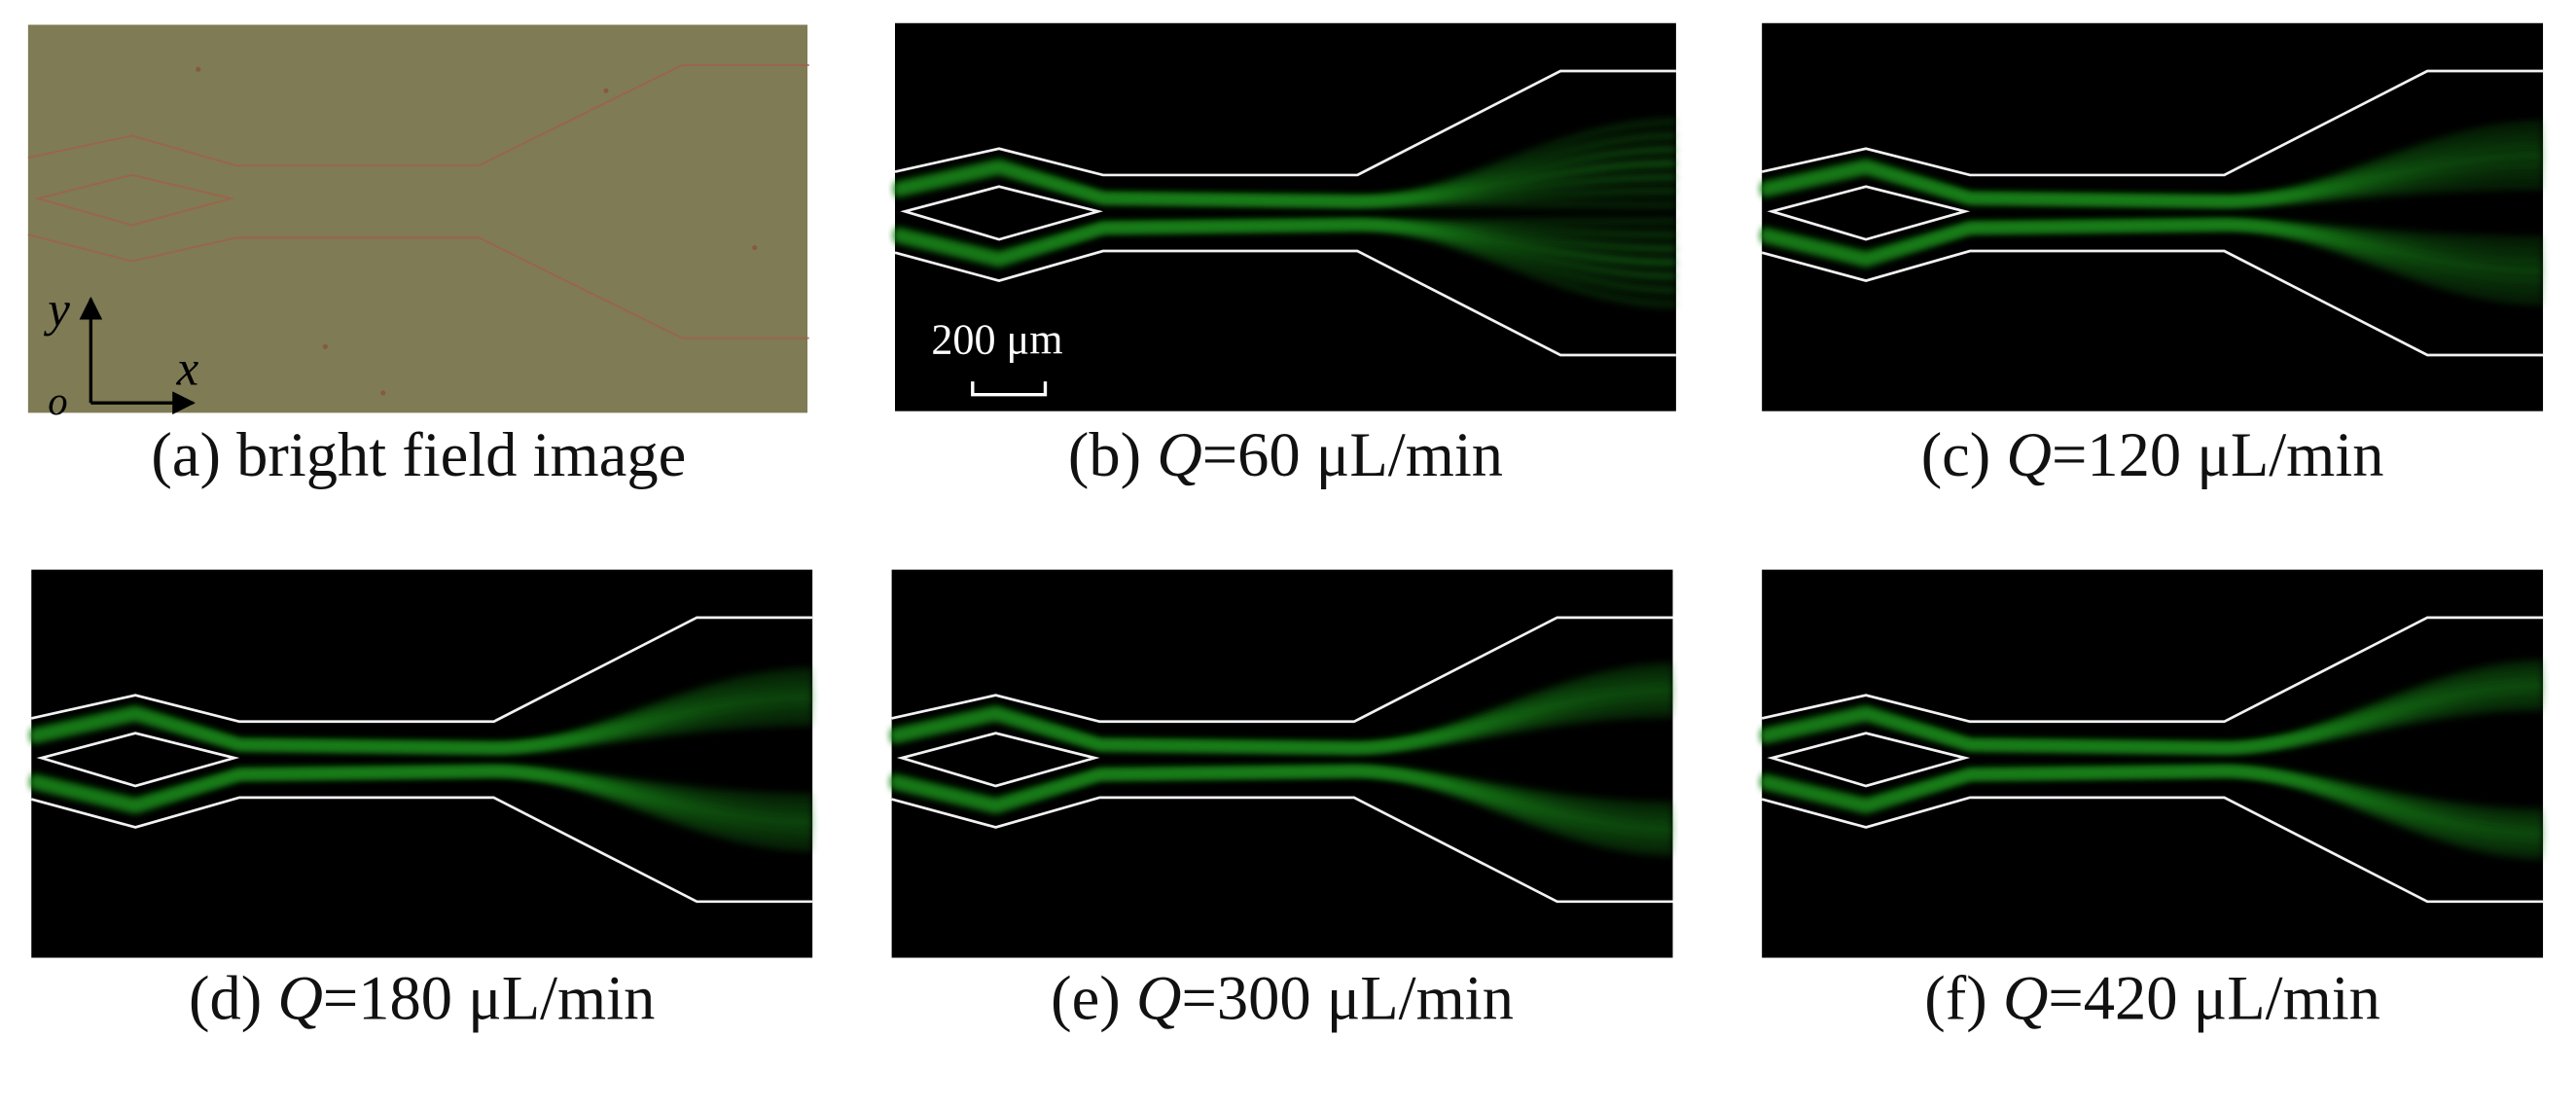 The width and height of the screenshot is (2576, 1108). Describe the element at coordinates (2213, 997) in the screenshot. I see `caption-suffix: =420 μL/min` at that location.